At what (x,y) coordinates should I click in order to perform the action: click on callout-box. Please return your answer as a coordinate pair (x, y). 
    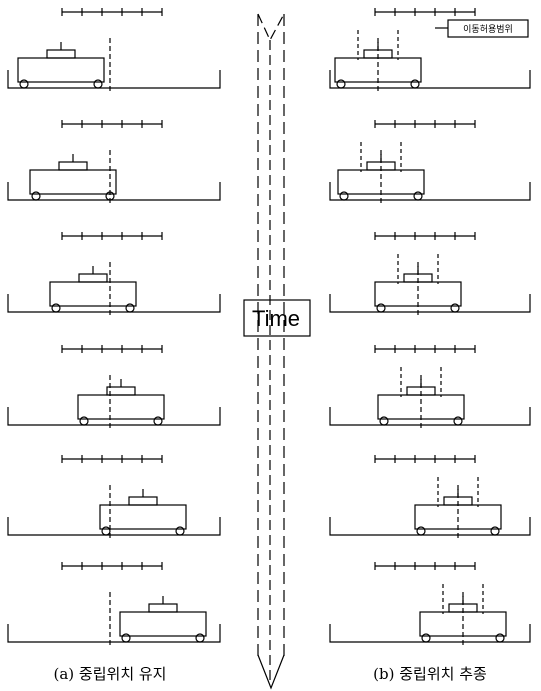
    Looking at the image, I should click on (488, 28).